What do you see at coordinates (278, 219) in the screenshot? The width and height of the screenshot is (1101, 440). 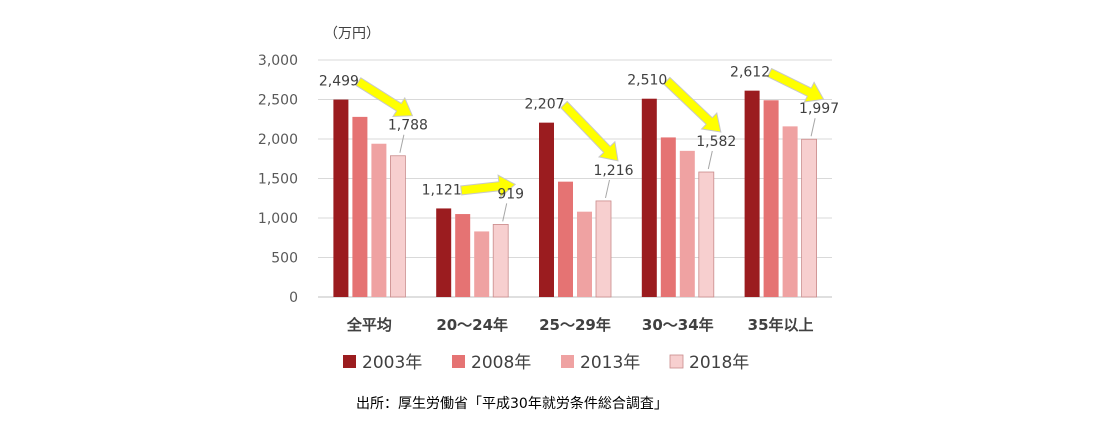 I see `y-tick-label: 1,000` at bounding box center [278, 219].